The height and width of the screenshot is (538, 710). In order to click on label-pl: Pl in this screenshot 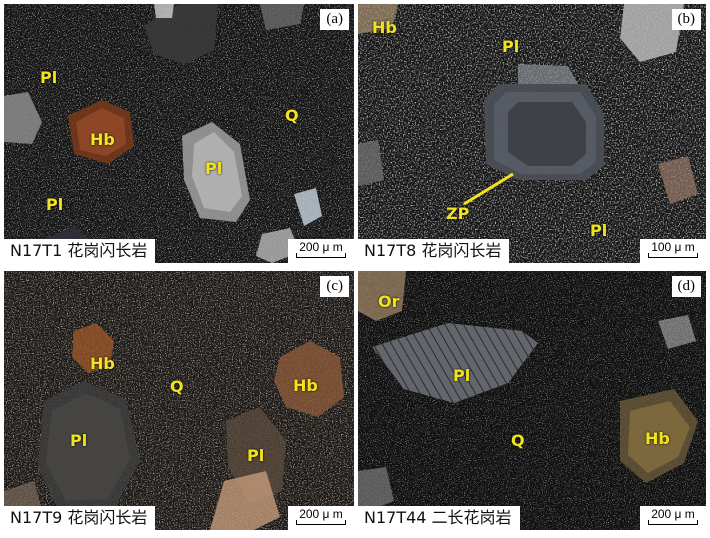, I will do `click(462, 375)`.